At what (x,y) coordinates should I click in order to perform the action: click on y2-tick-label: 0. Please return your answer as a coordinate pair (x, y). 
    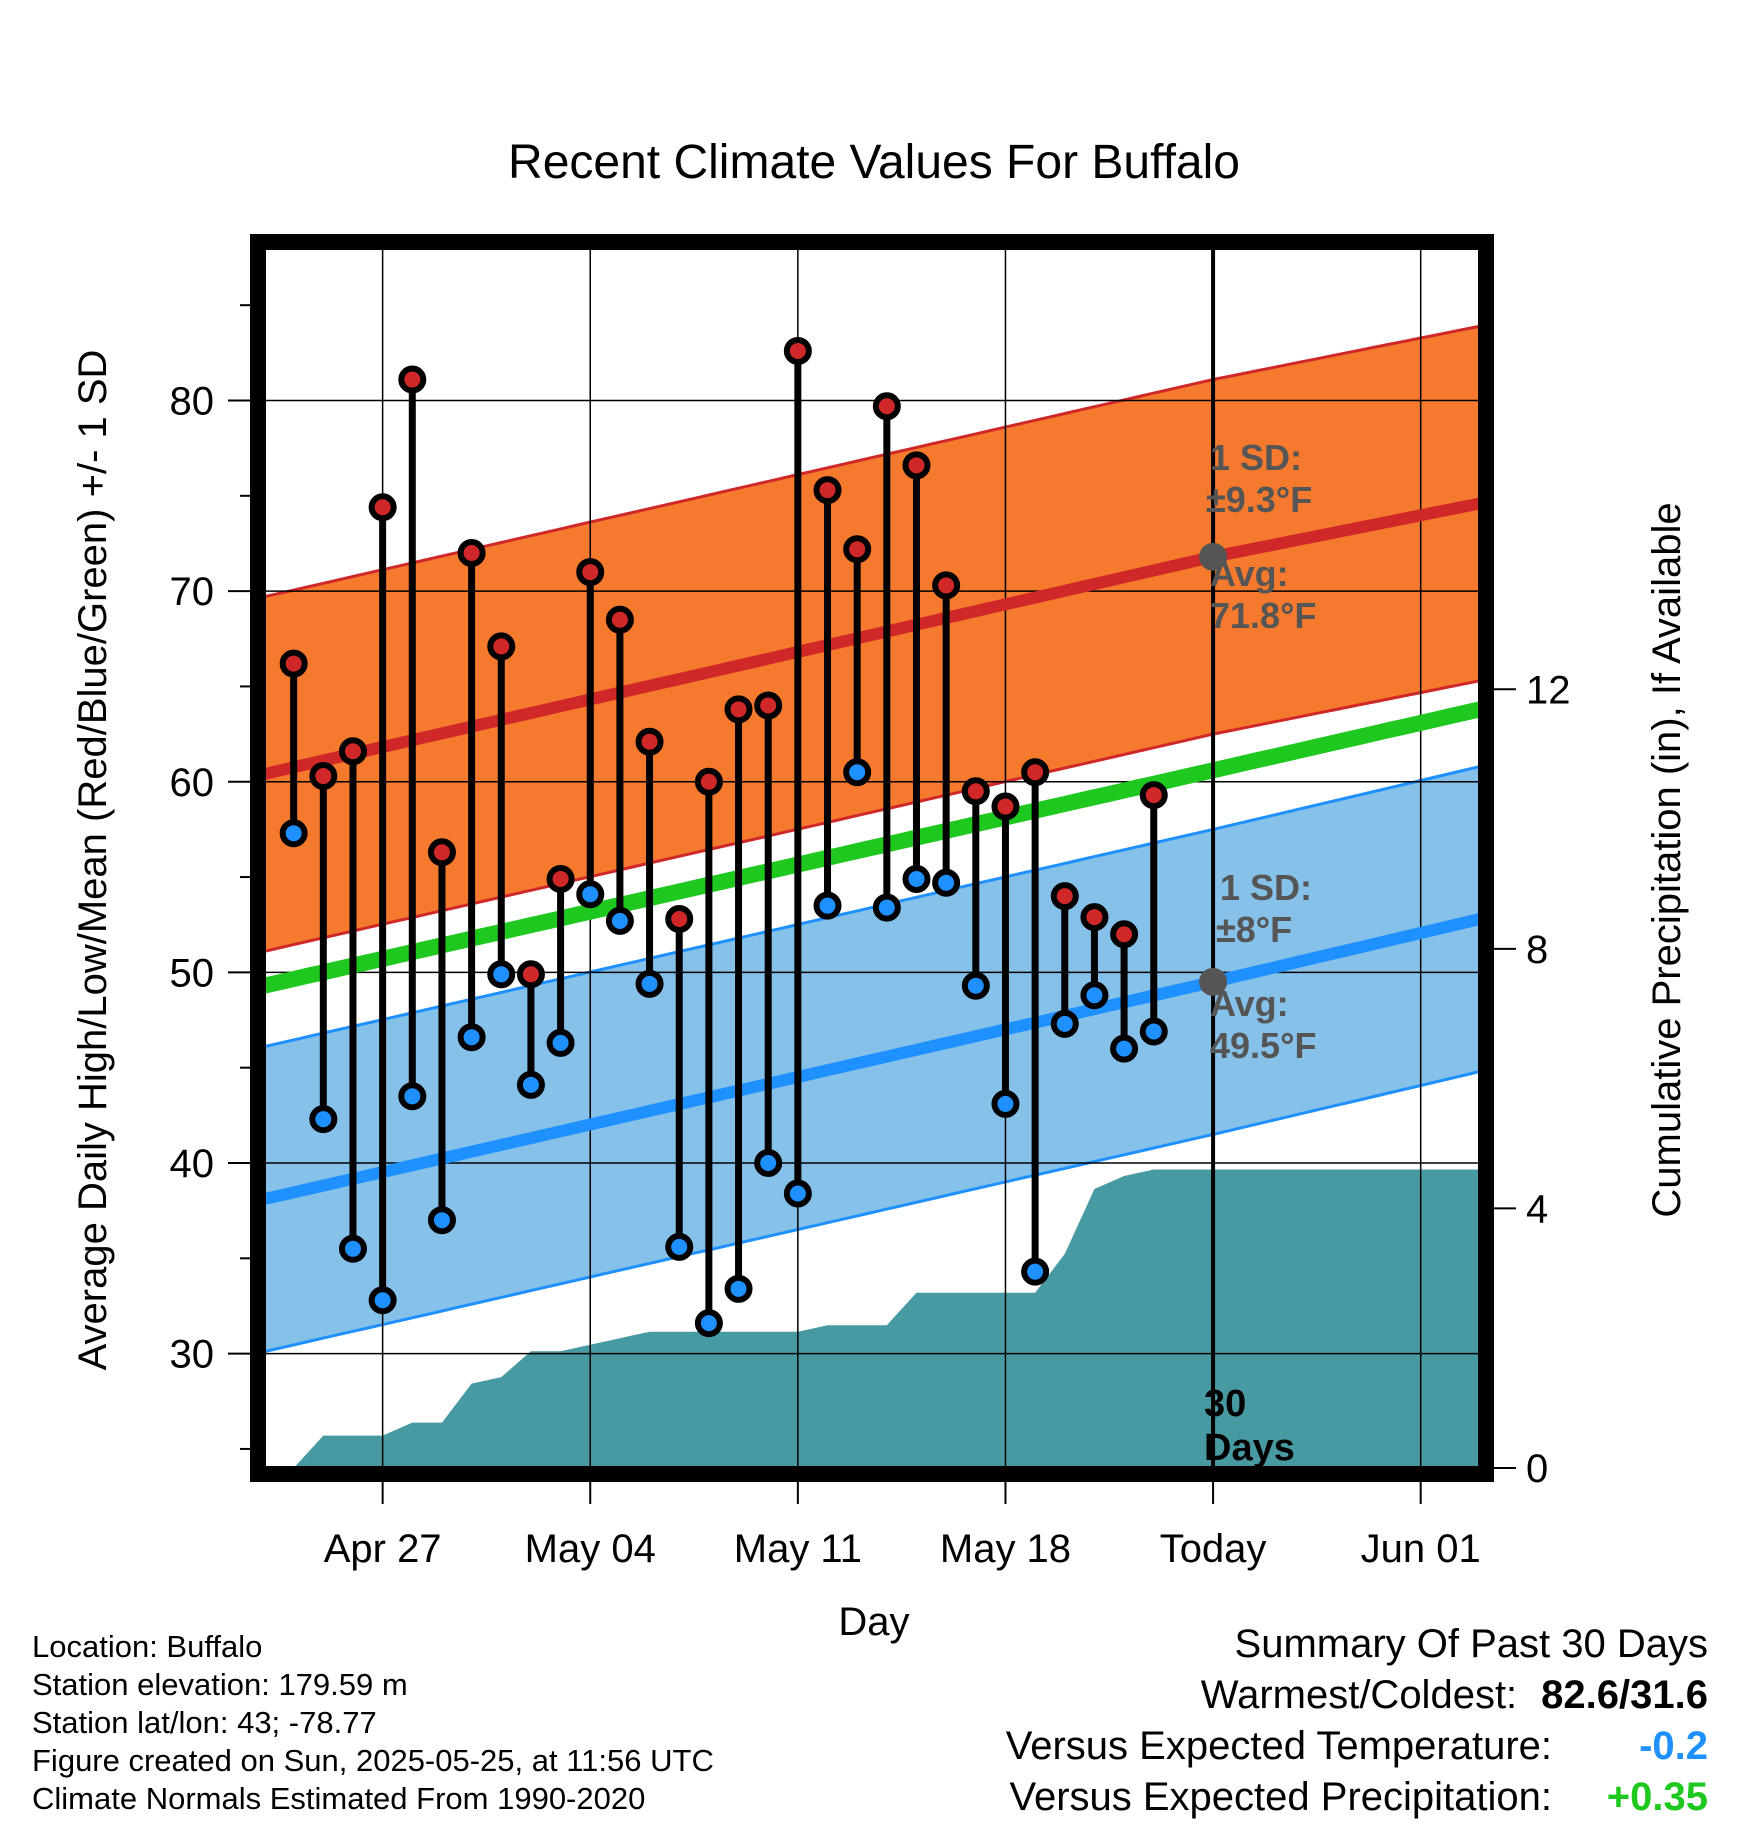
    Looking at the image, I should click on (1537, 1469).